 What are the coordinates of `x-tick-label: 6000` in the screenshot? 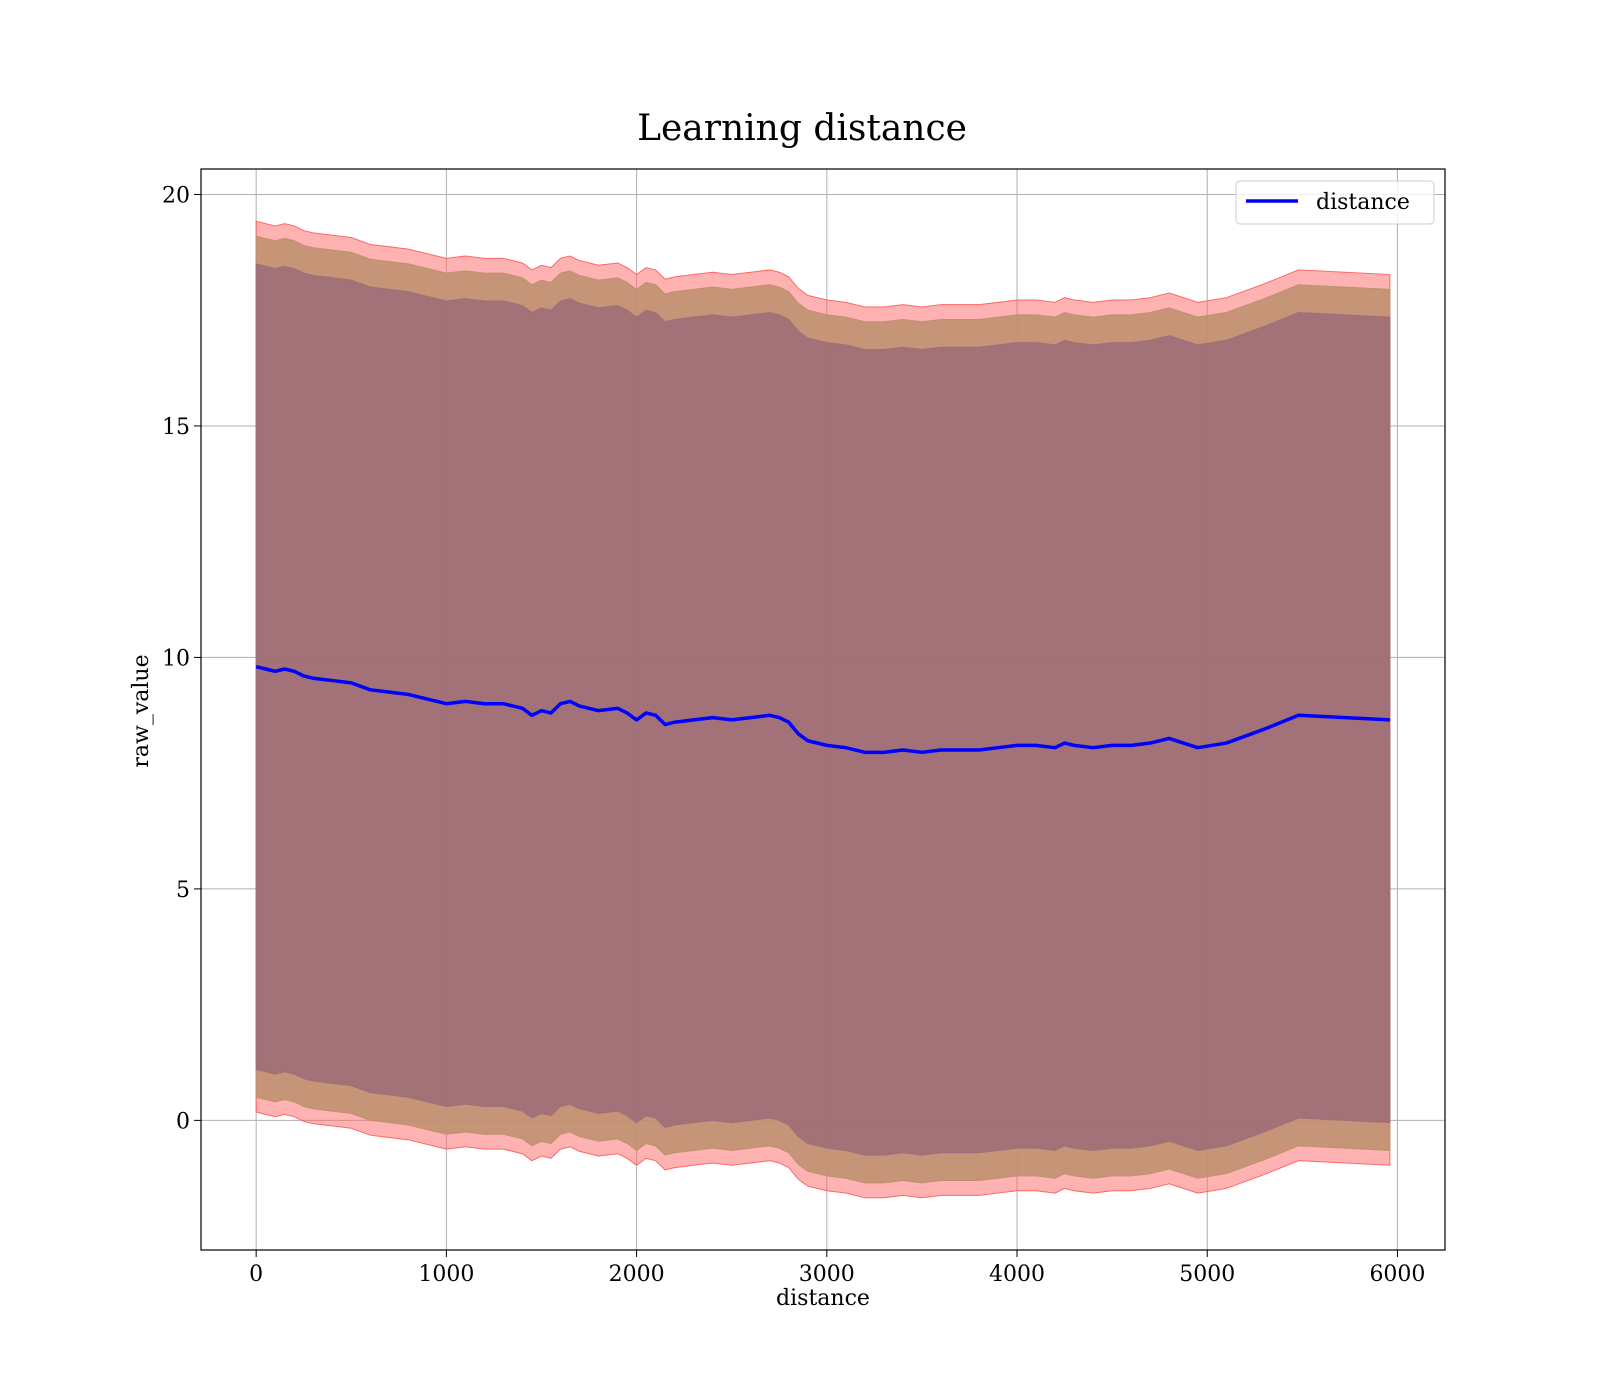 It's located at (1397, 1274).